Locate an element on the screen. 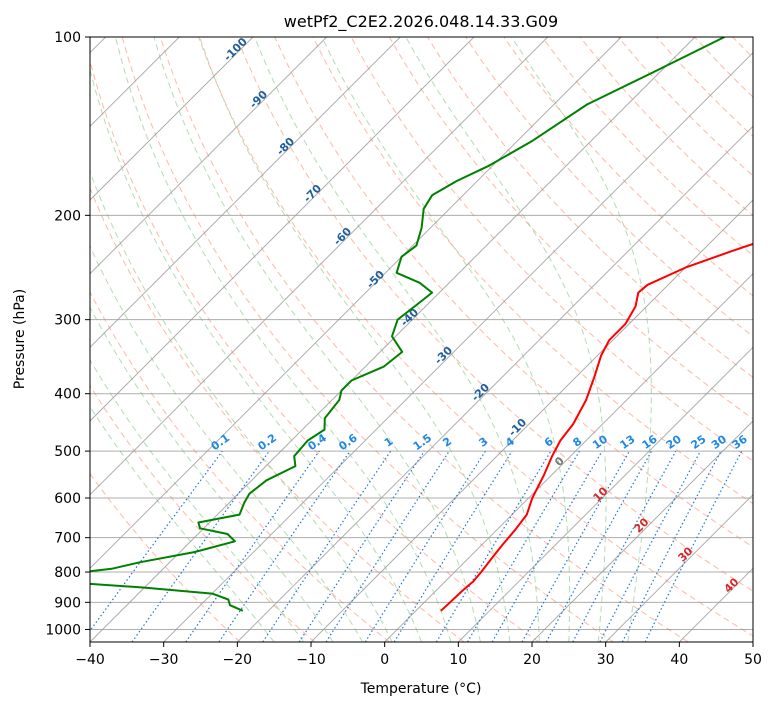 Image resolution: width=775 pixels, height=708 pixels. isotherm-label: -50 is located at coordinates (375, 279).